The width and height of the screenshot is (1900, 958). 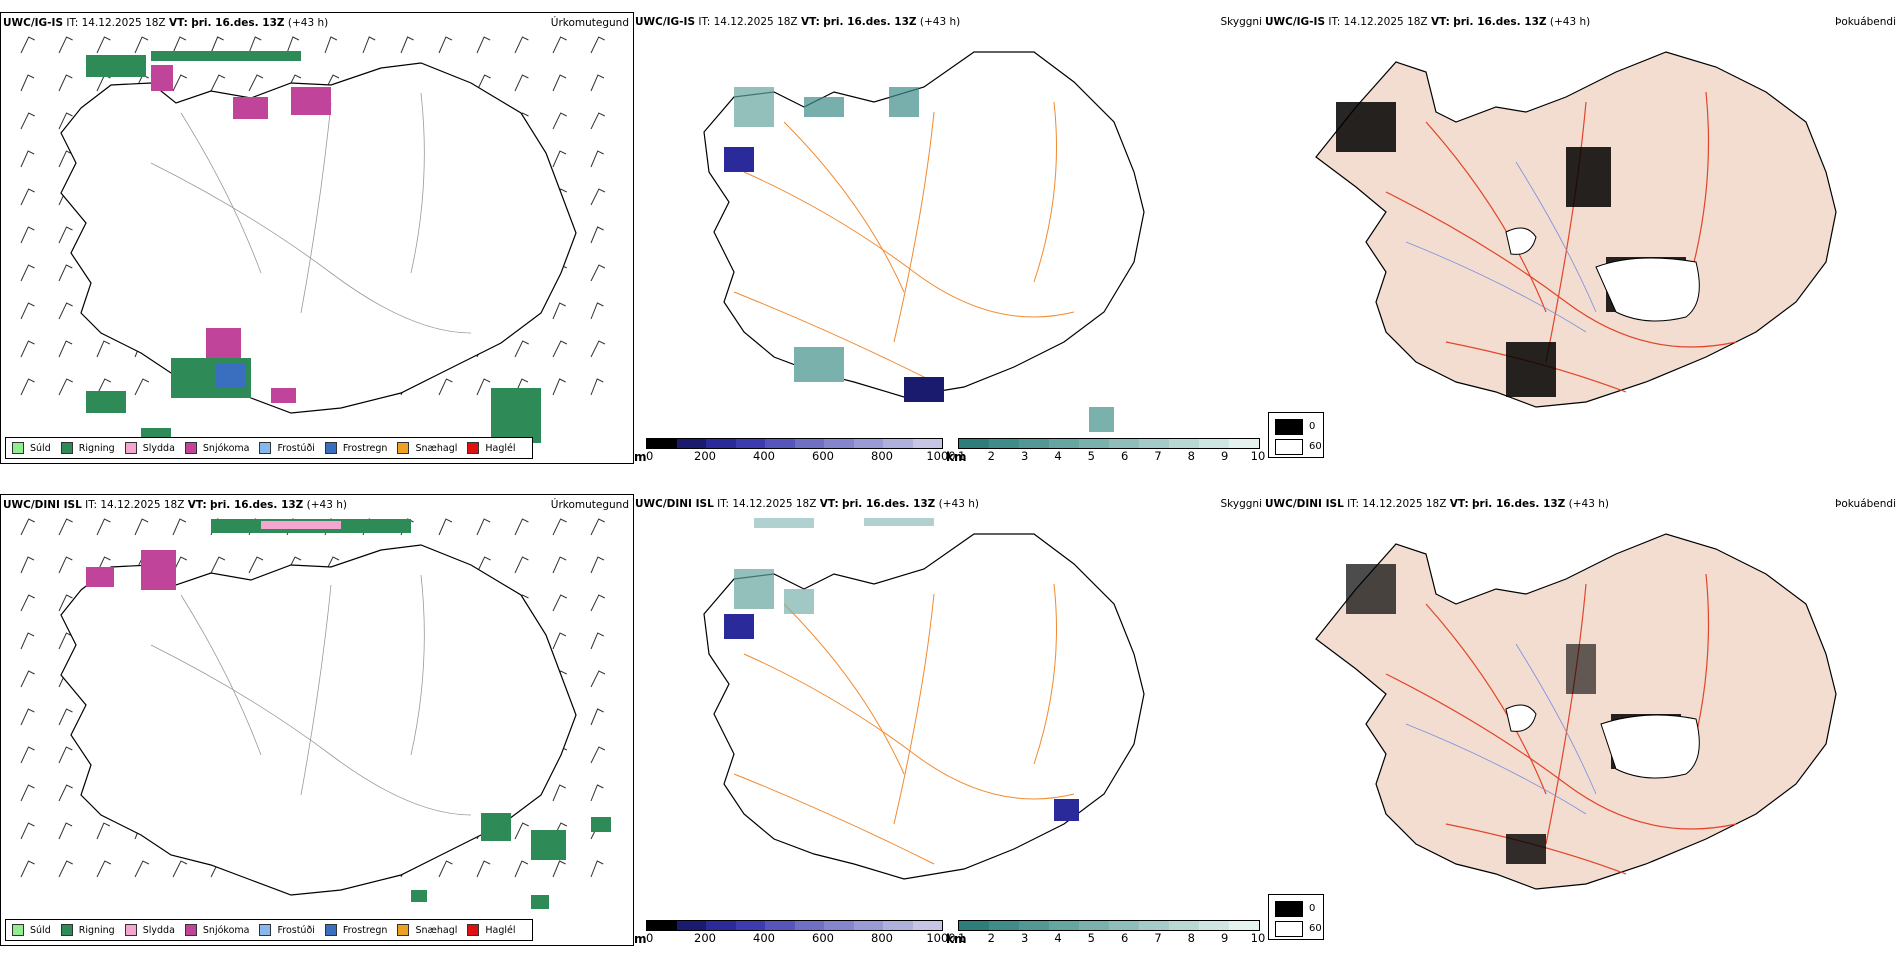 What do you see at coordinates (96, 930) in the screenshot?
I see `legend-label: Rigning` at bounding box center [96, 930].